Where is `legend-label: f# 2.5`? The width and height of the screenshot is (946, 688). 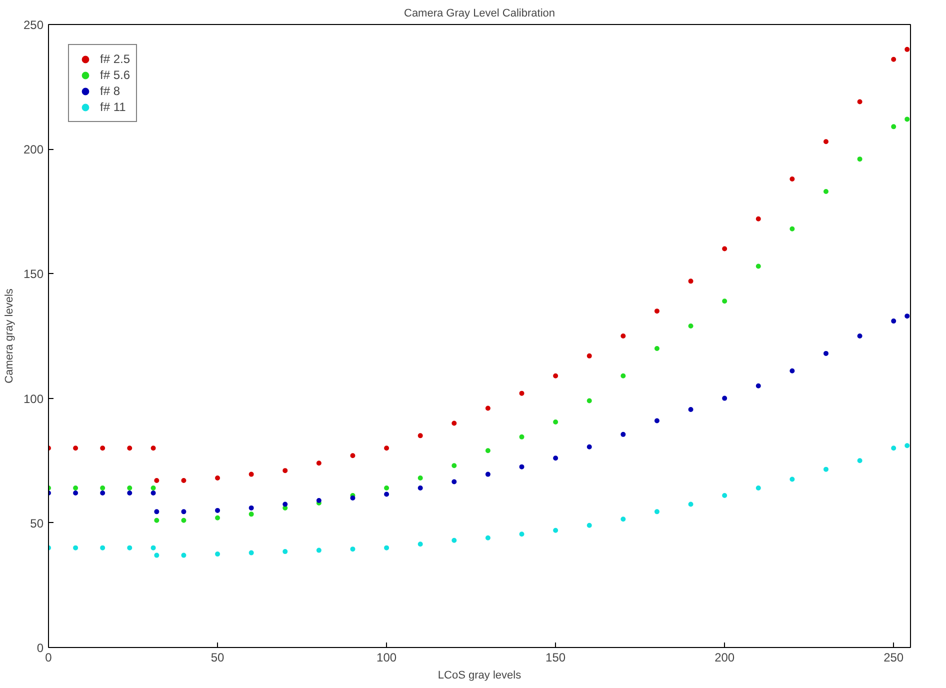
legend-label: f# 2.5 is located at coordinates (115, 59).